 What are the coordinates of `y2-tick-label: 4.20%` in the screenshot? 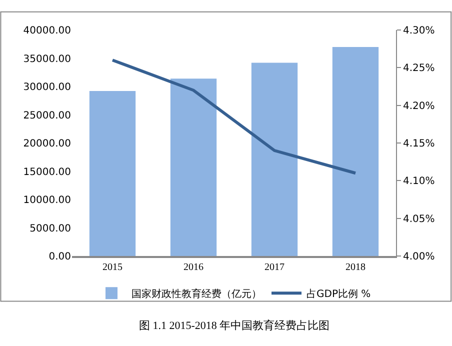 It's located at (419, 106).